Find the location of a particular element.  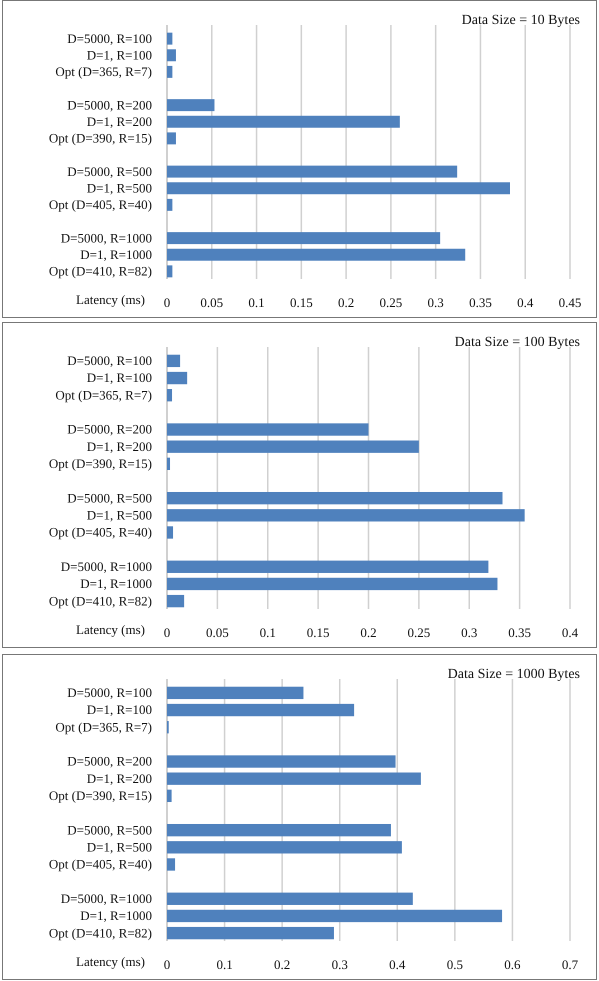

chart-title: Data Size = 10 Bytes is located at coordinates (521, 20).